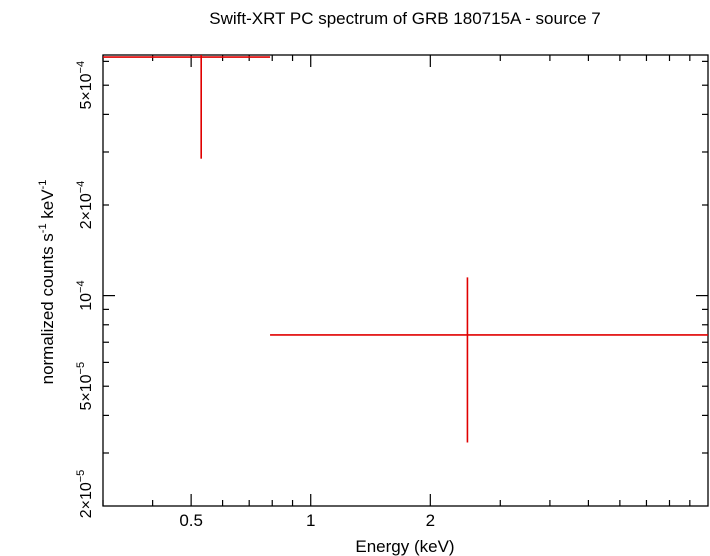 The height and width of the screenshot is (556, 710). Describe the element at coordinates (404, 546) in the screenshot. I see `x-axis-label: Energy (keV)` at that location.